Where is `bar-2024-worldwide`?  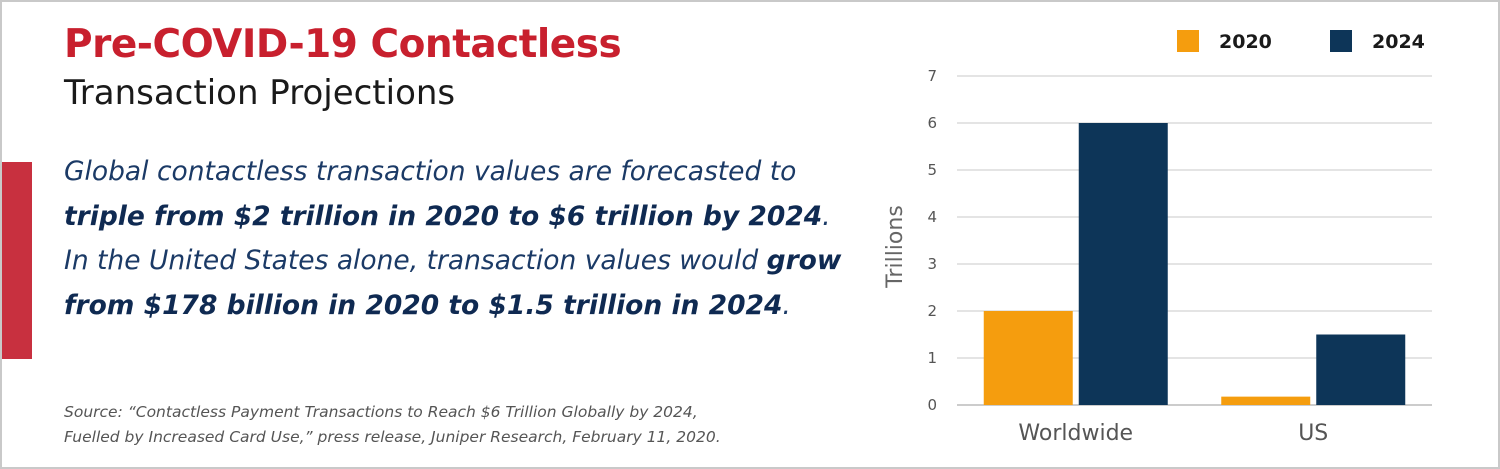 bar-2024-worldwide is located at coordinates (1123, 264).